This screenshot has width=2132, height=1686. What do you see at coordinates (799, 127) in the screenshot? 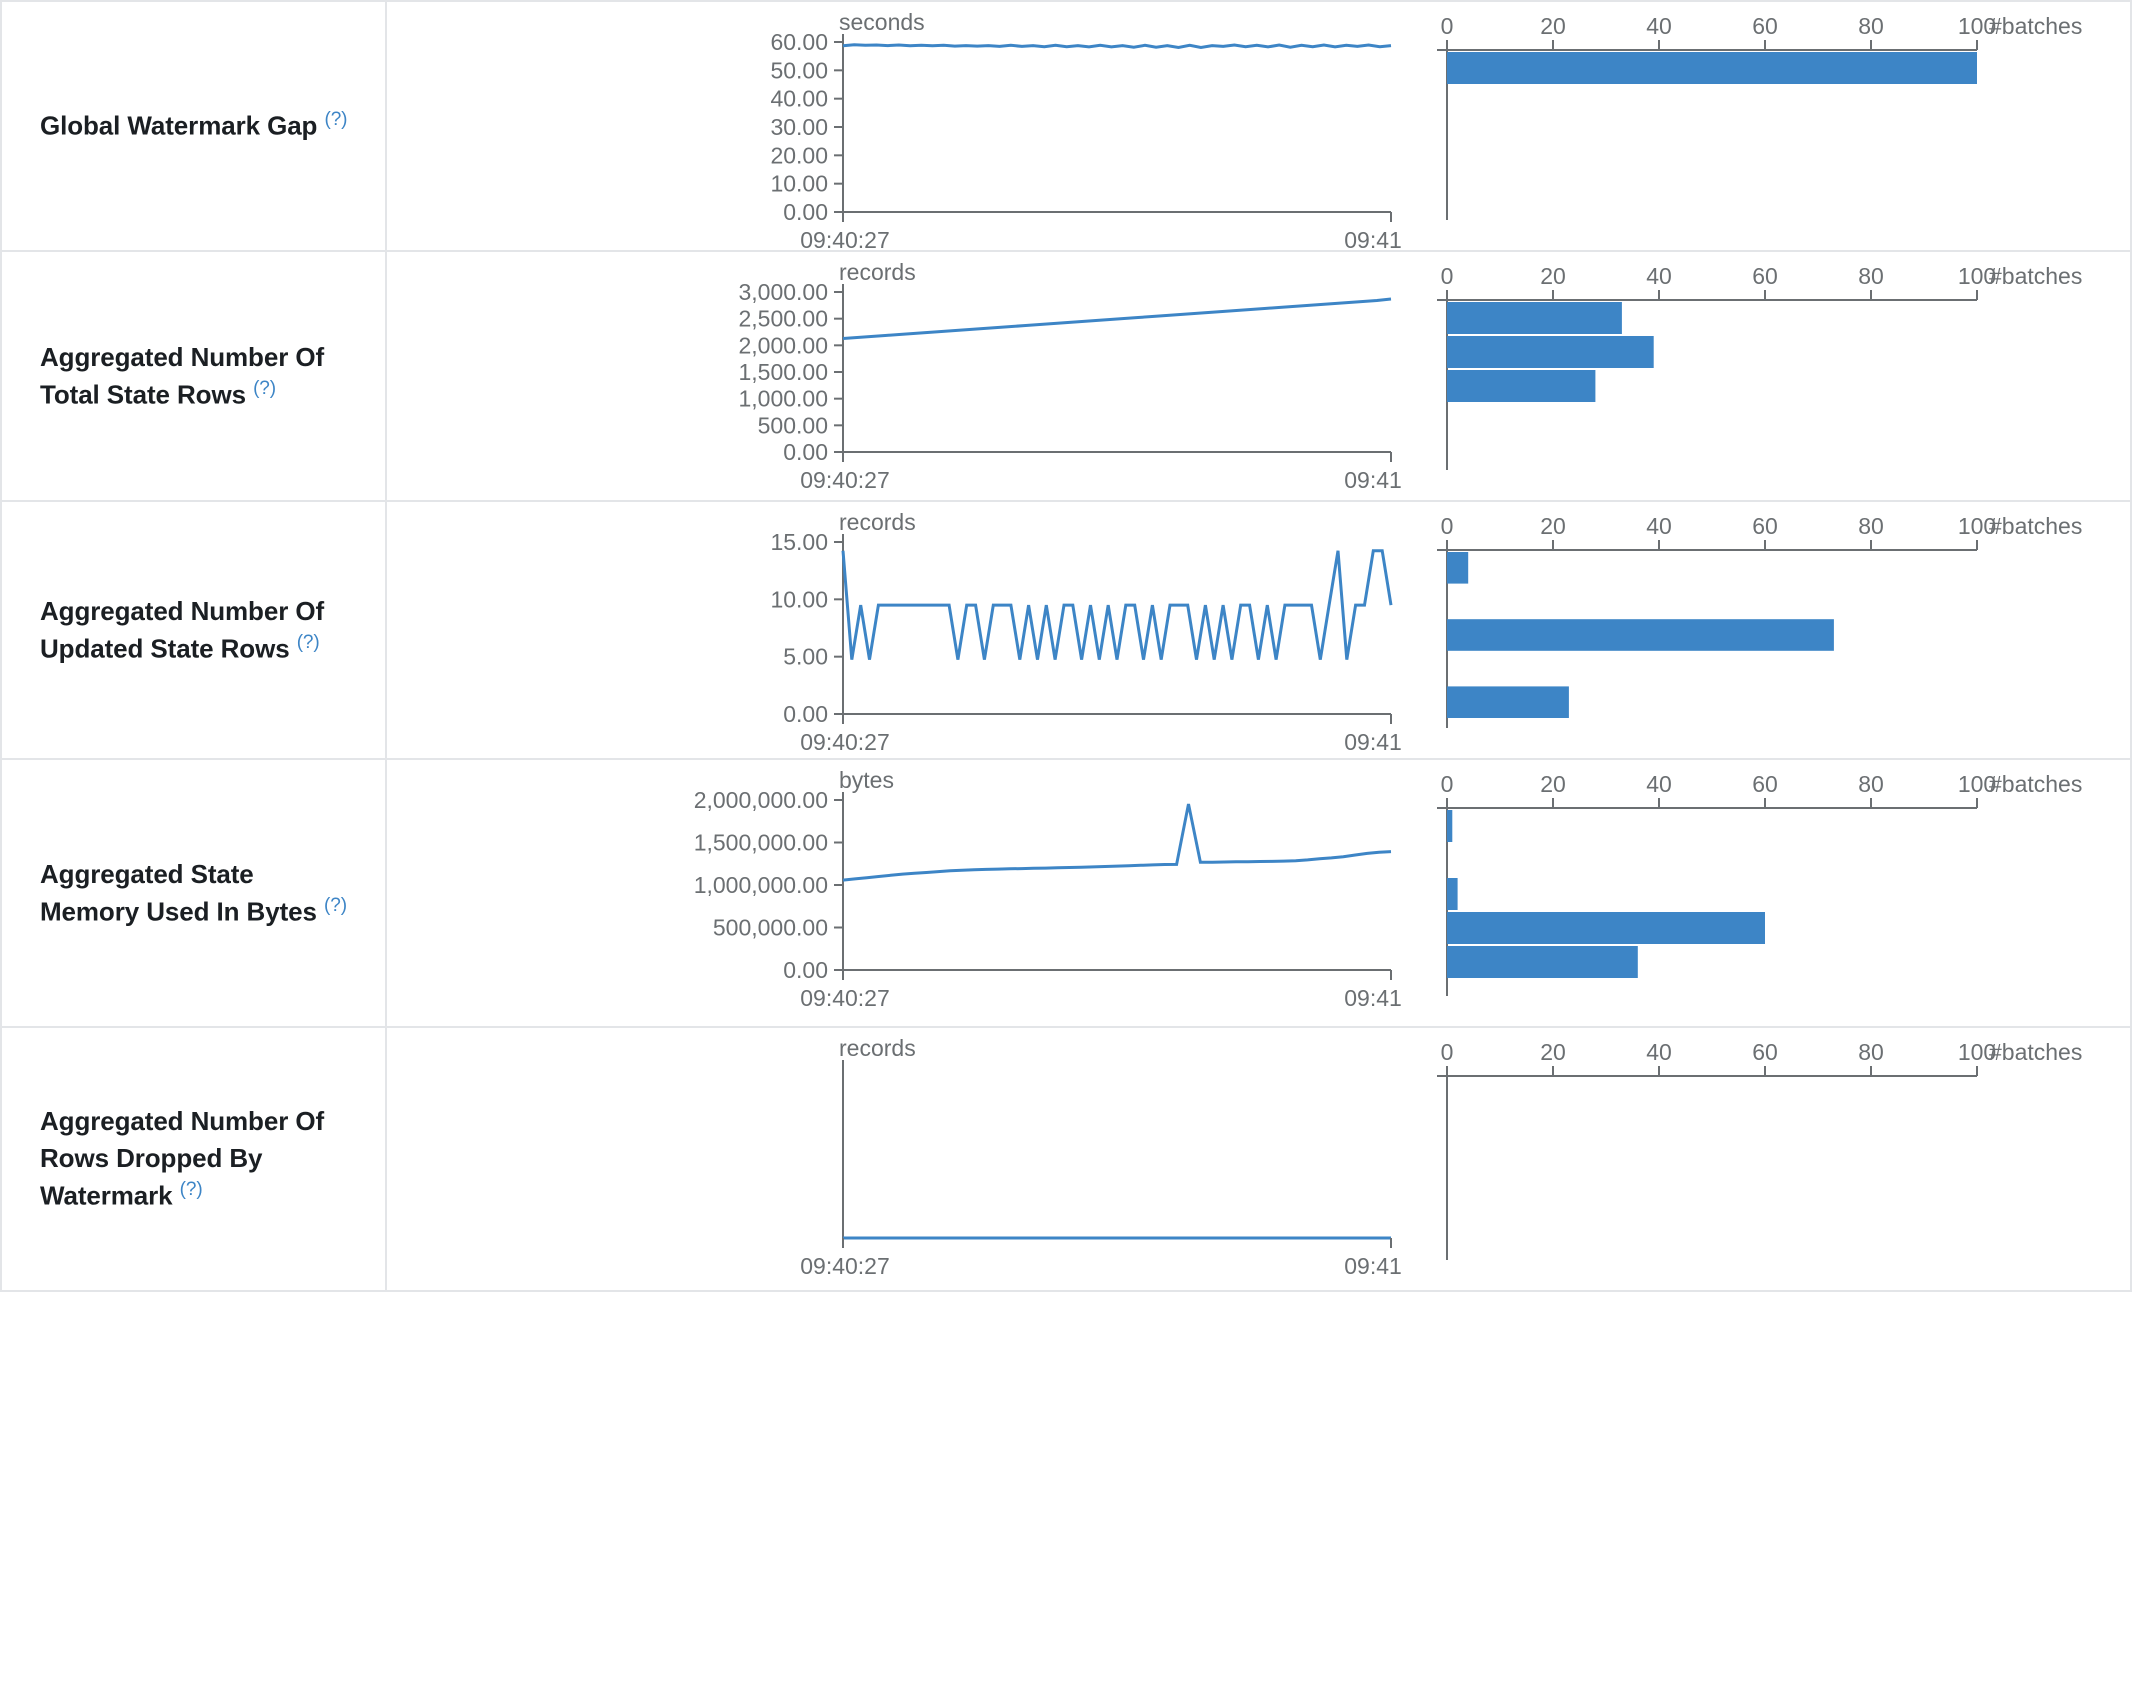
I see `y-tick-label: 30.00` at bounding box center [799, 127].